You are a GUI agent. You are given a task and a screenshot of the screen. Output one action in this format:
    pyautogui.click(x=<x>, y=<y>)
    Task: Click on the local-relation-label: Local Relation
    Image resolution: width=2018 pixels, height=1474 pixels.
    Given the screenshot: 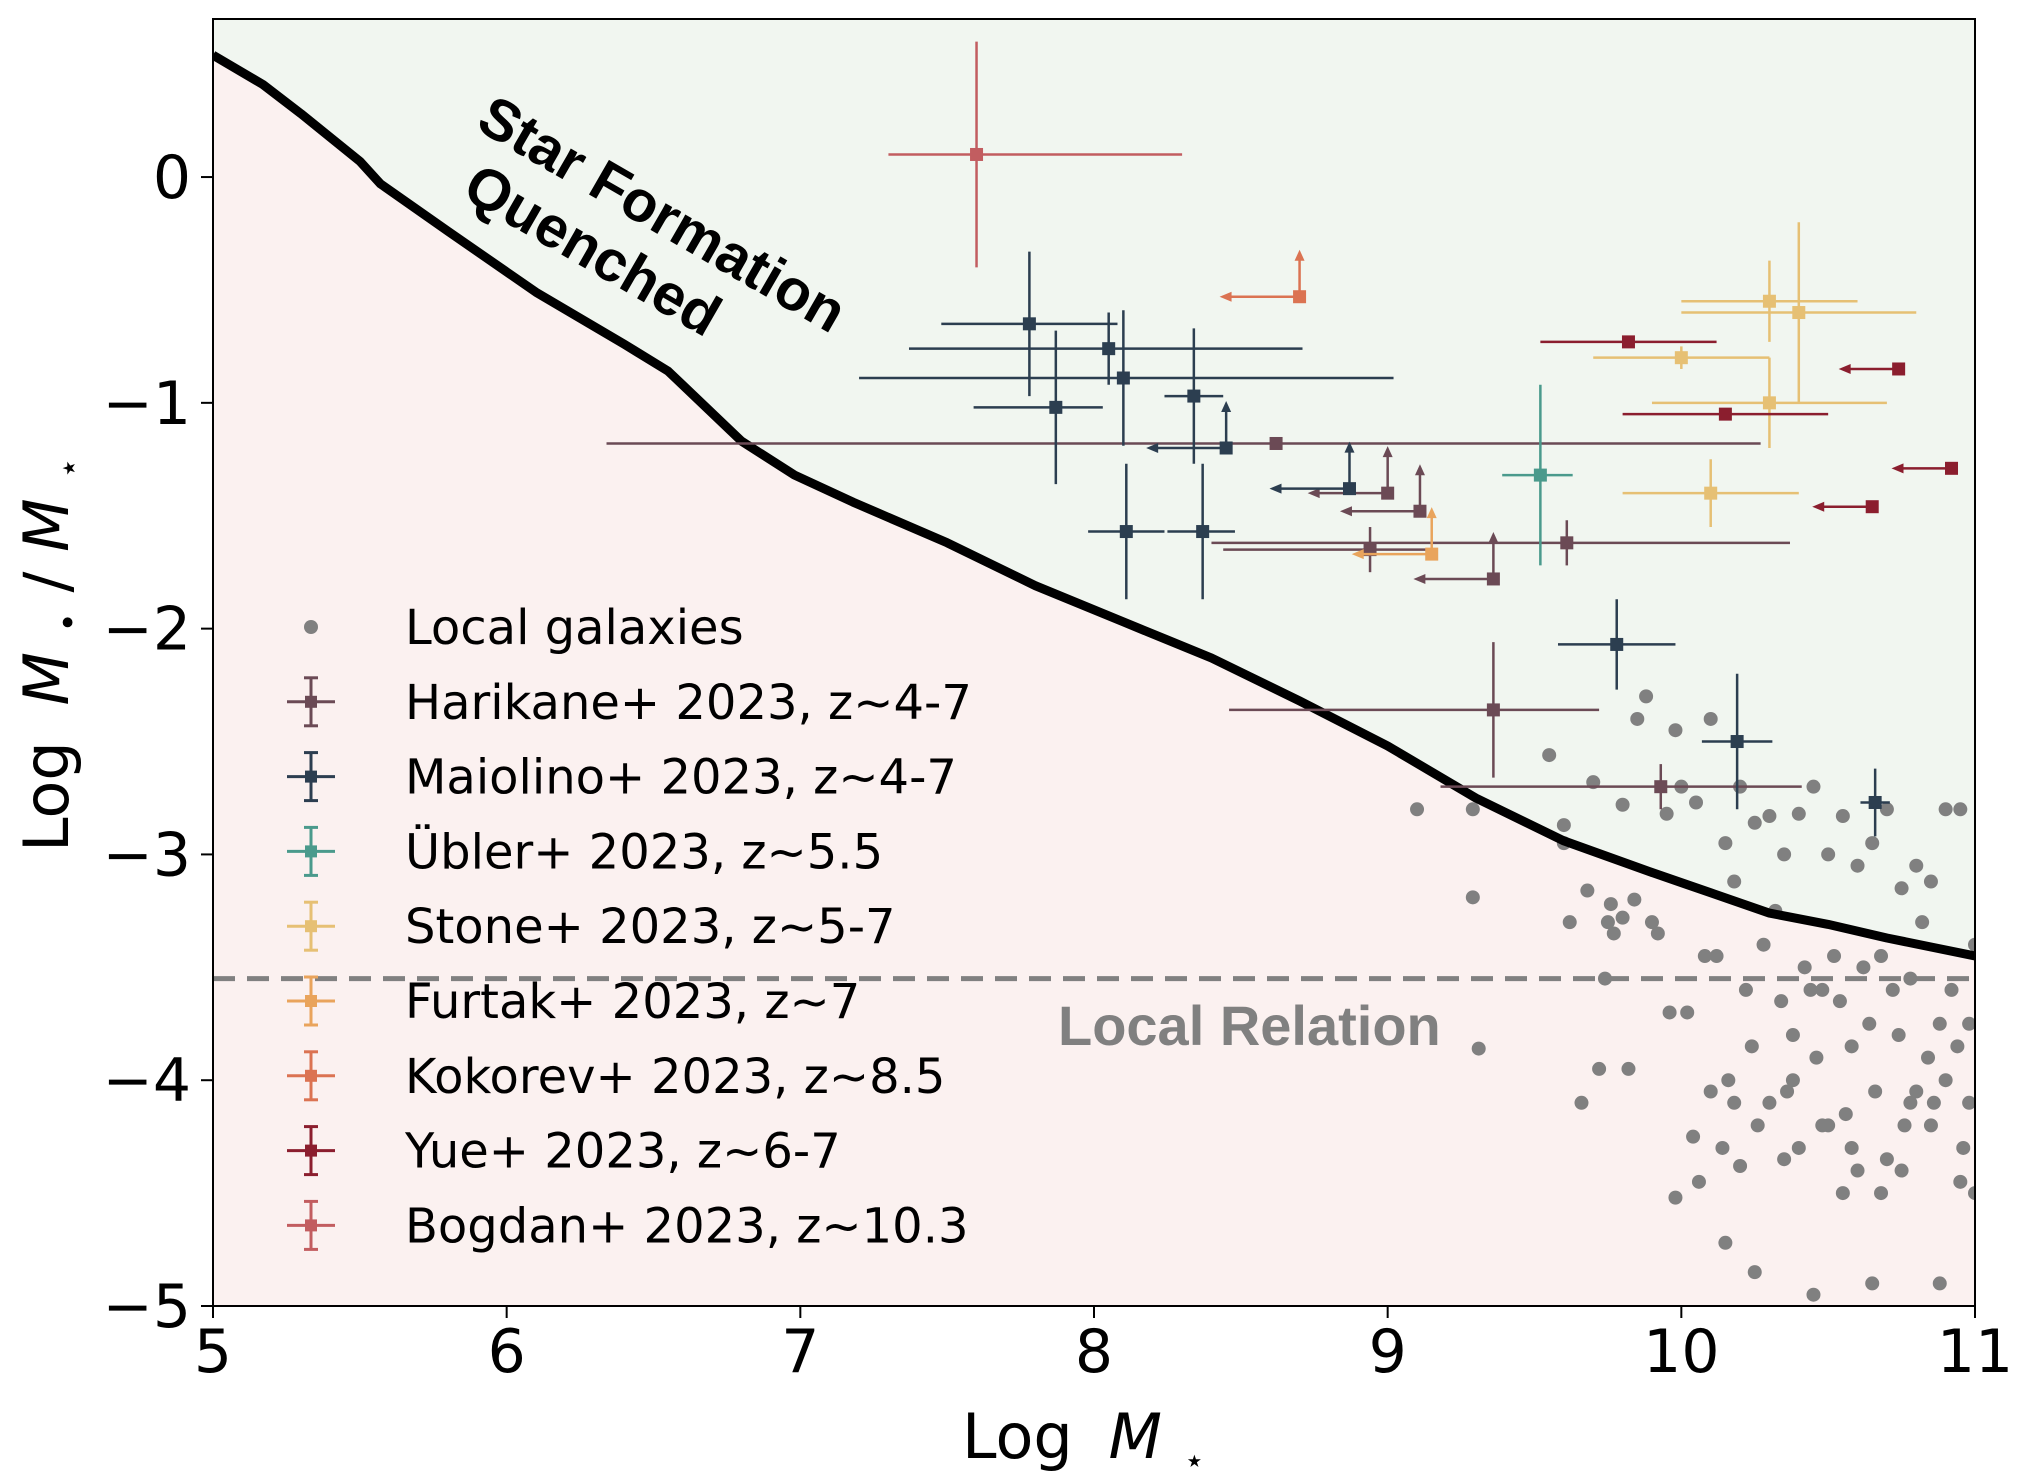 What is the action you would take?
    pyautogui.click(x=1249, y=1025)
    